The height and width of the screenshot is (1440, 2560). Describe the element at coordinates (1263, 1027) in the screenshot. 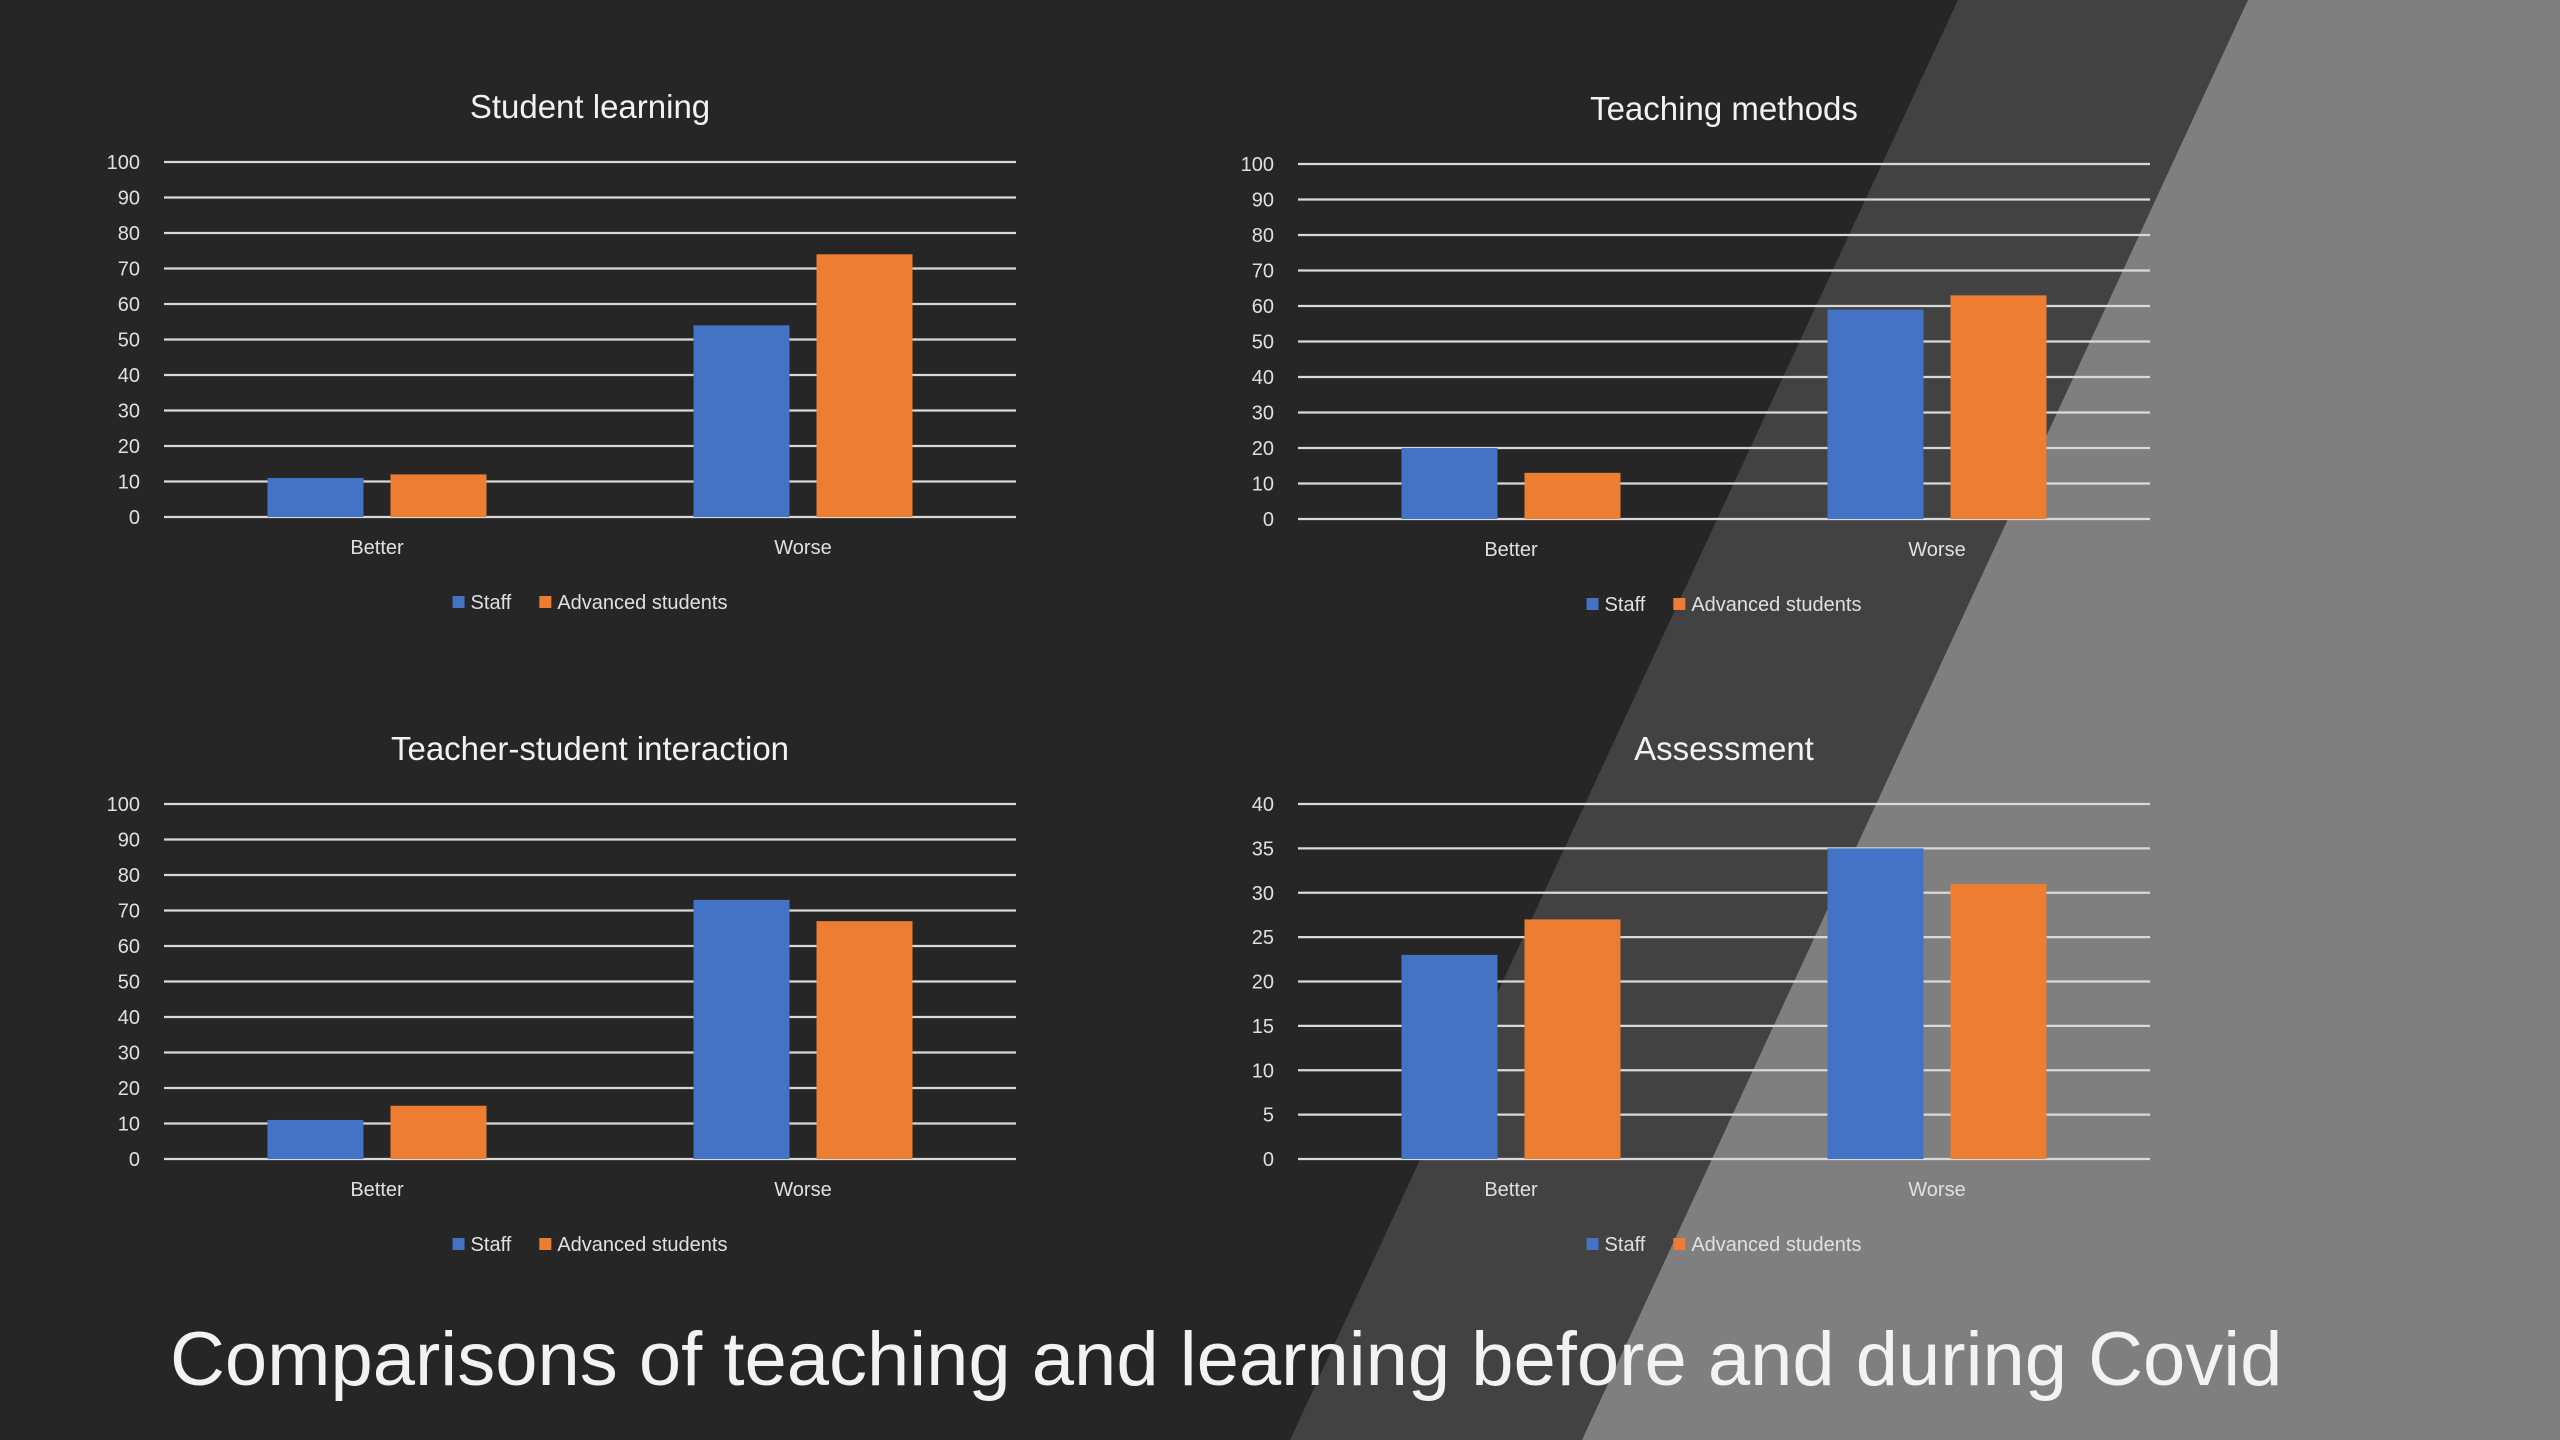

I see `y-tick-label: 15` at that location.